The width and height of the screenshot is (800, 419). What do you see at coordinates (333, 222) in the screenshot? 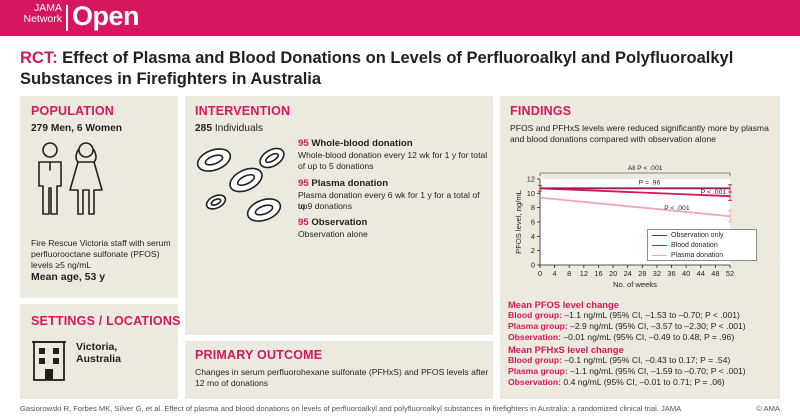
I see `arm-observation-title: 95 Observation` at bounding box center [333, 222].